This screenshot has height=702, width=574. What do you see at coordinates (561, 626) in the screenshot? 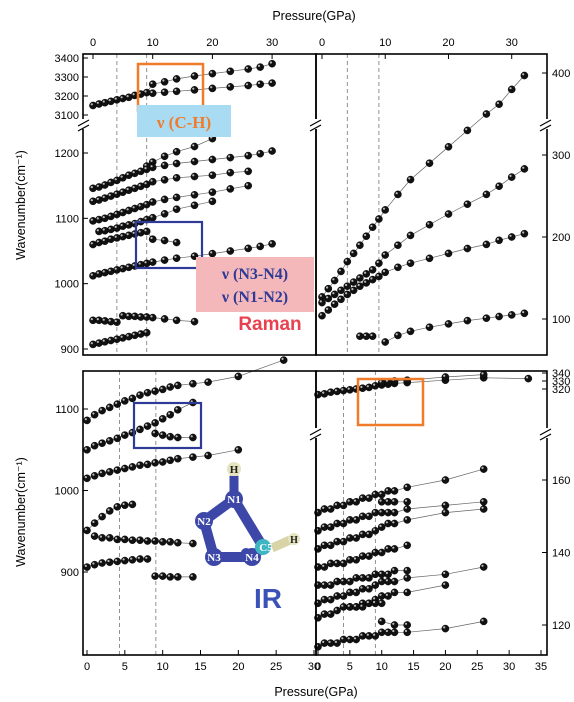
I see `ir-right-y-tick-label: 120` at bounding box center [561, 626].